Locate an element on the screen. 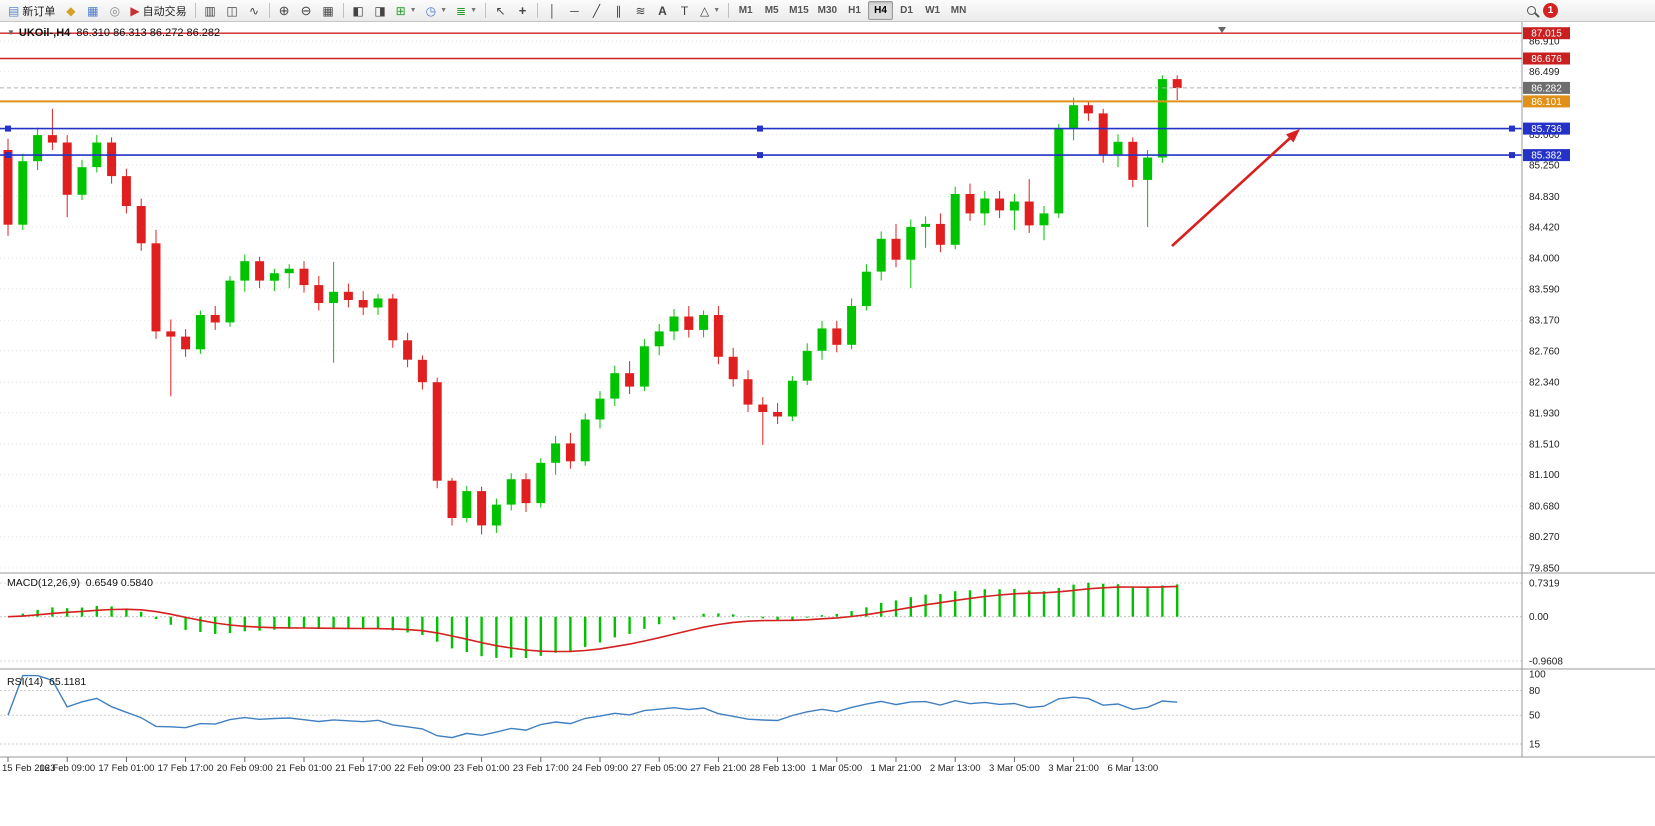 The width and height of the screenshot is (1655, 826). svg-text: 86.676 is located at coordinates (1546, 59).